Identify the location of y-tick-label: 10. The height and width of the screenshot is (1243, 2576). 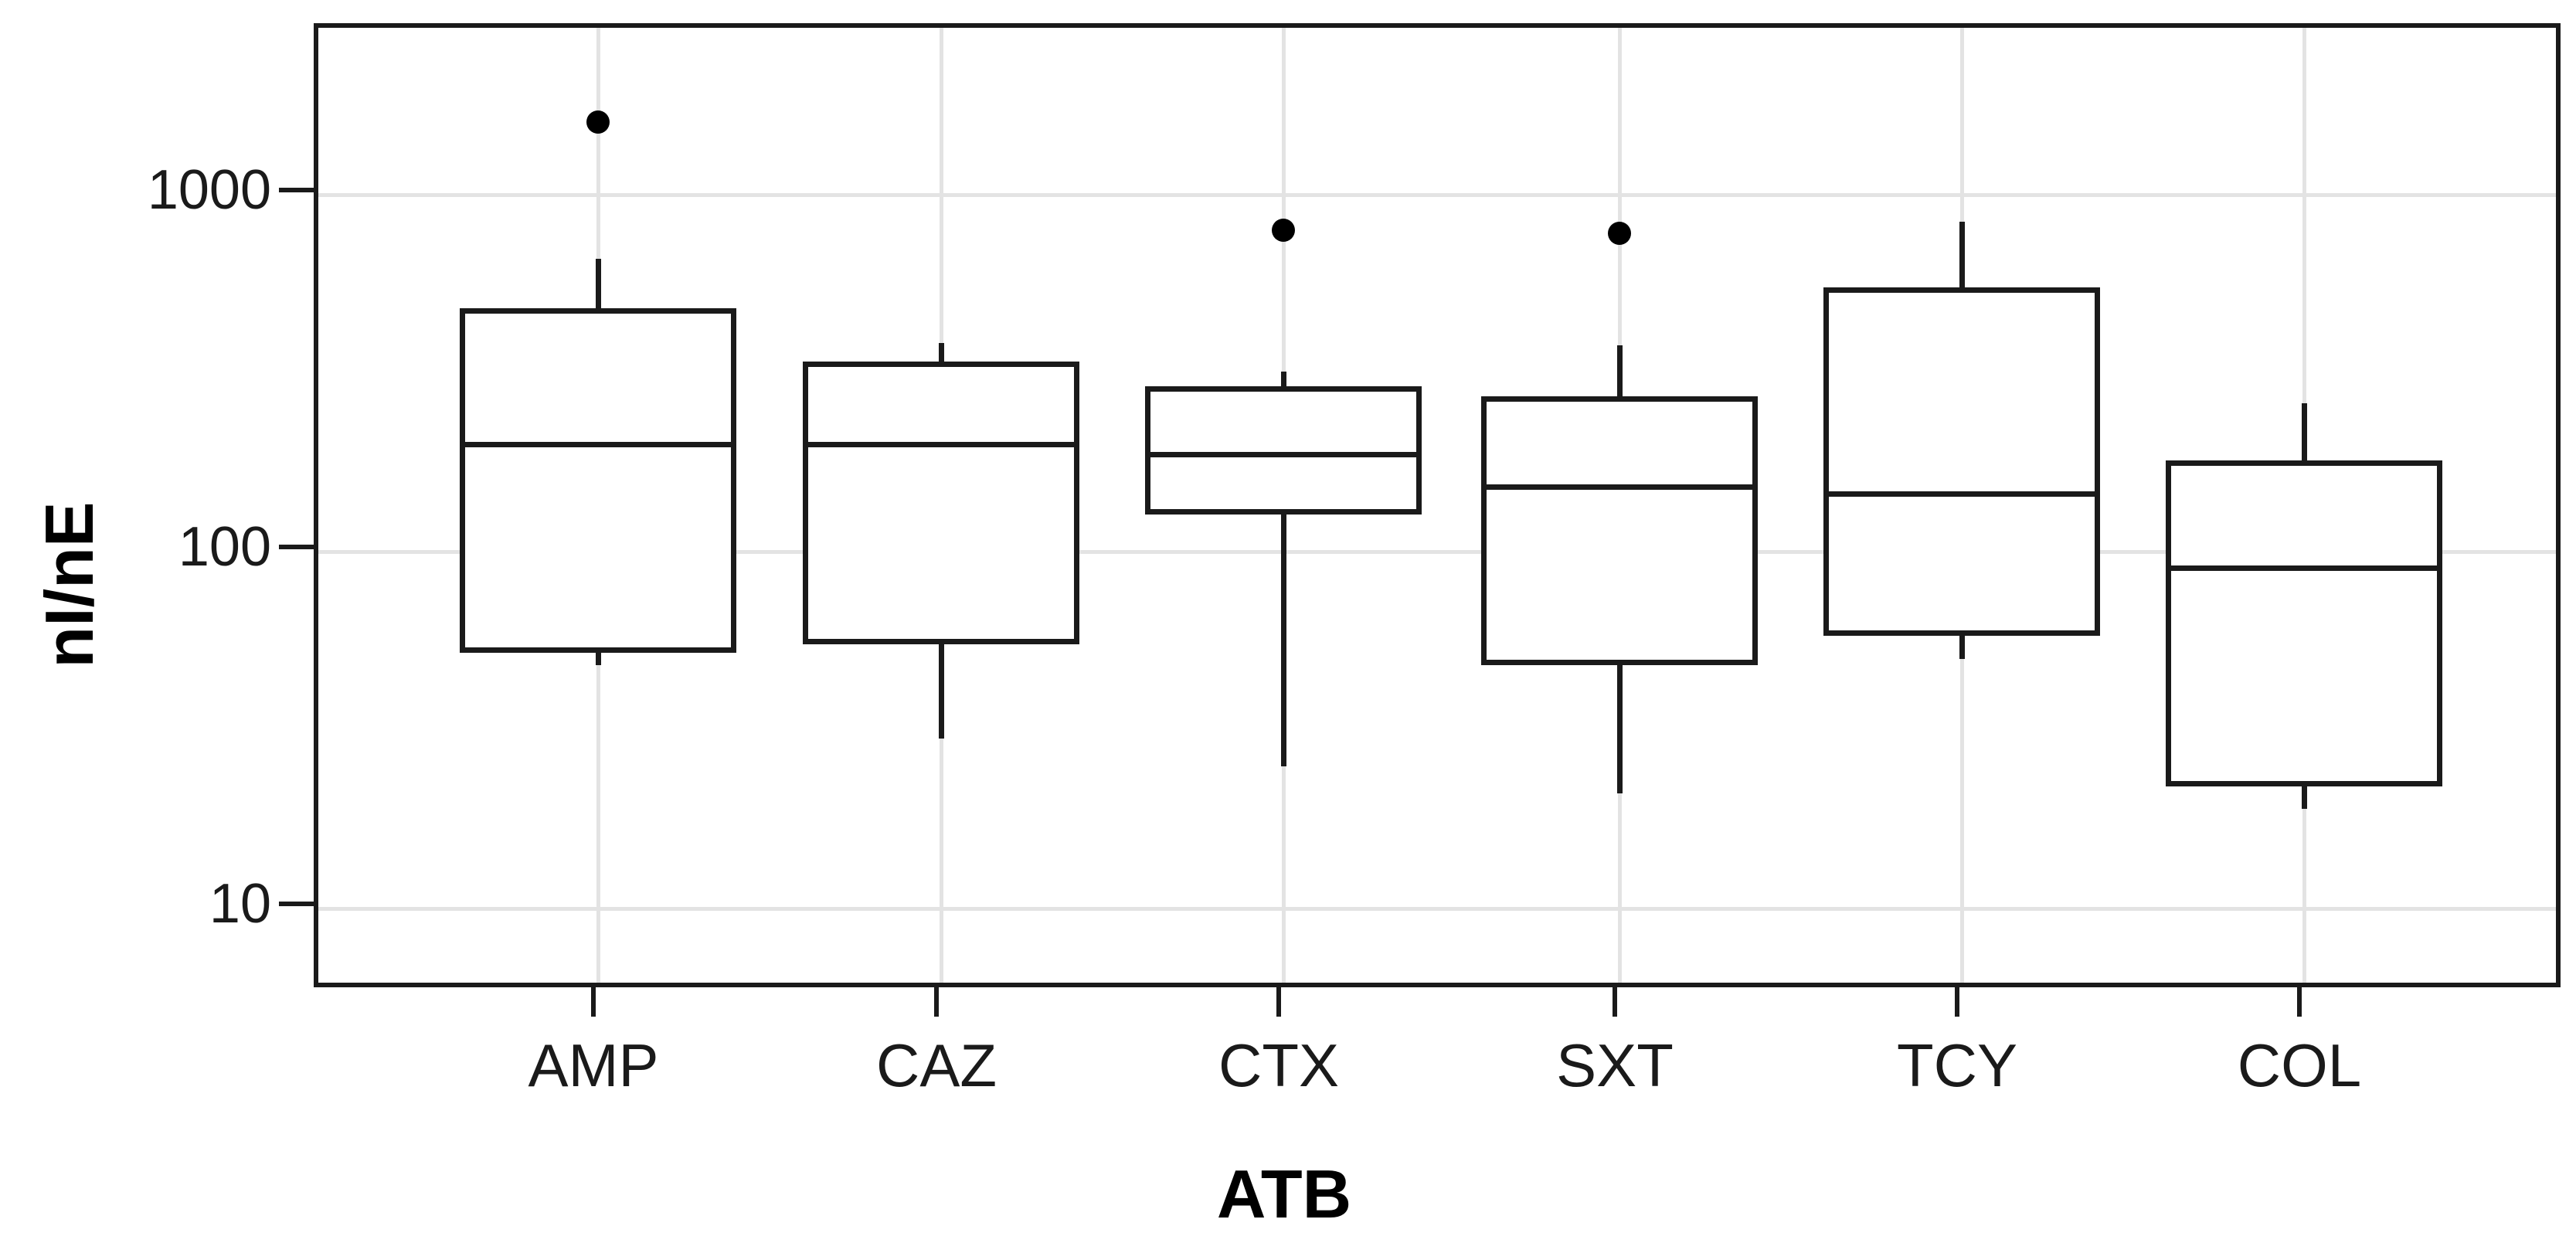
(240, 904).